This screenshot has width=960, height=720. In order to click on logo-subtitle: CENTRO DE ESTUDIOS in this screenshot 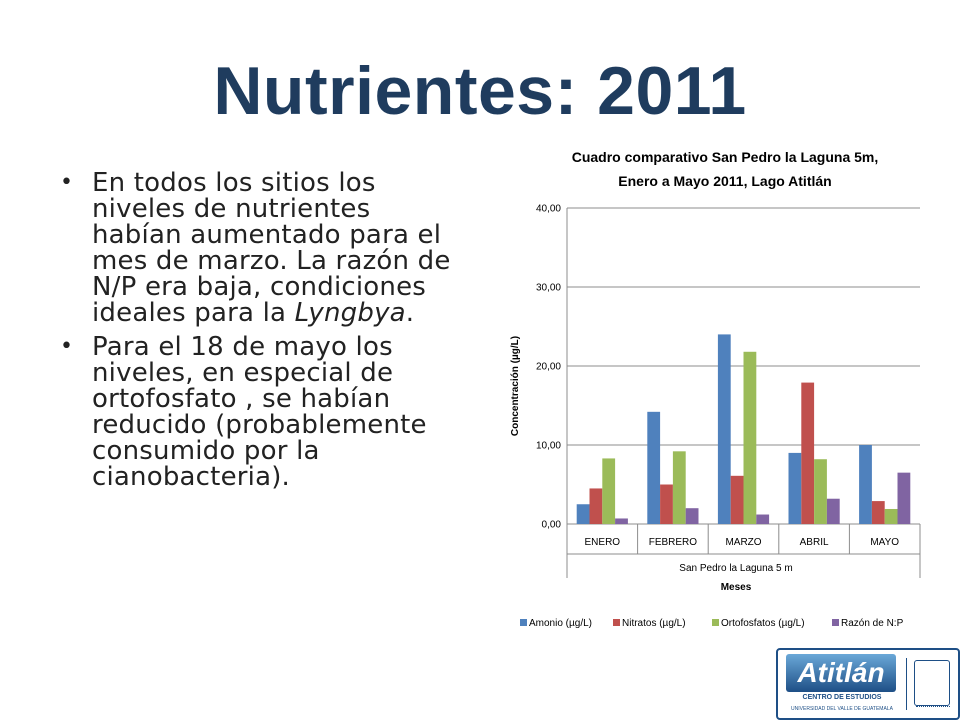, I will do `click(842, 697)`.